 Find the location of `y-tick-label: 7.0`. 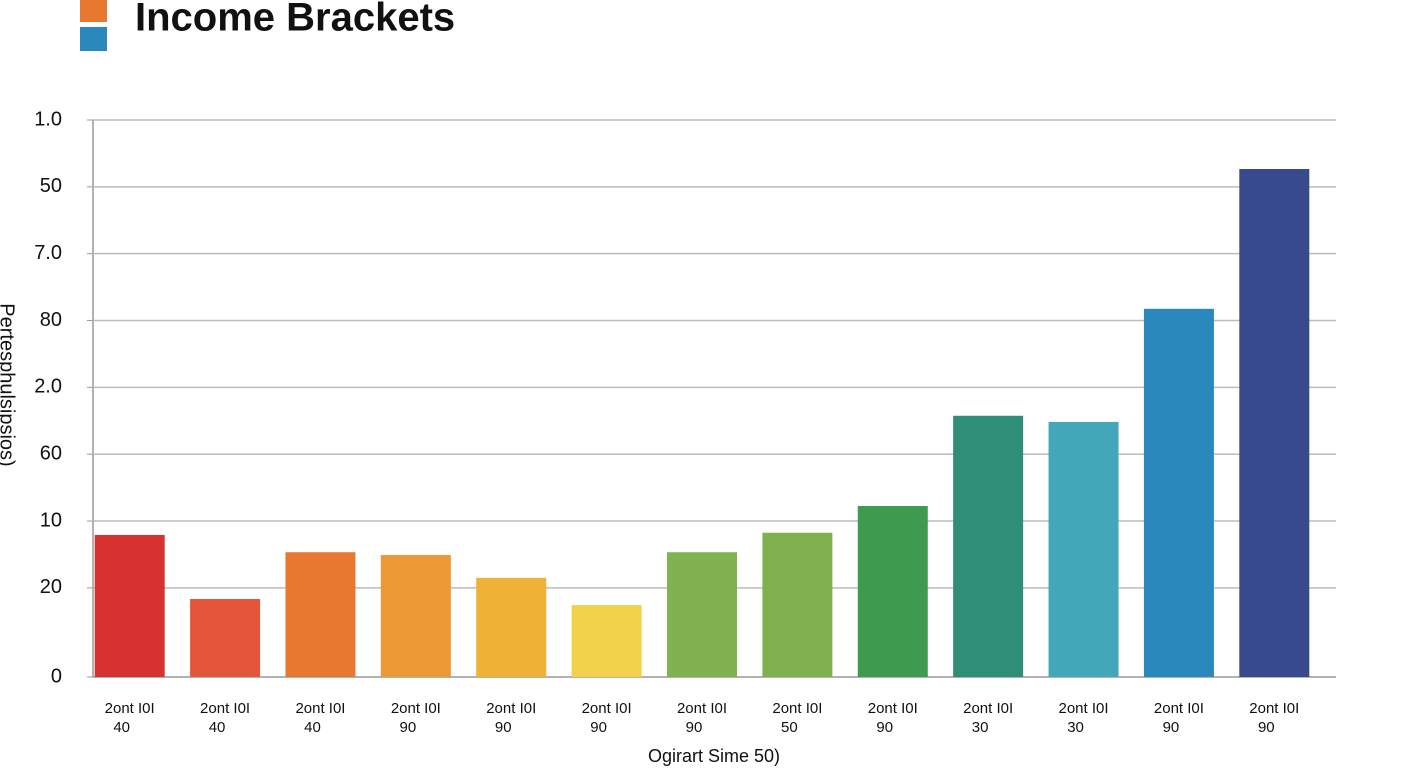

y-tick-label: 7.0 is located at coordinates (48, 253).